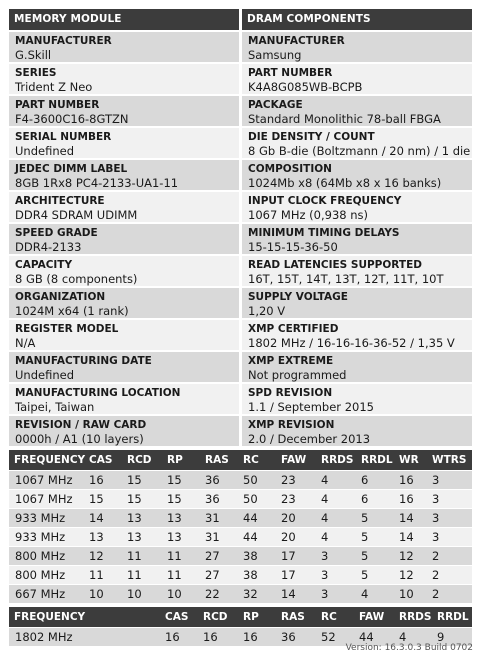 The width and height of the screenshot is (482, 659). Describe the element at coordinates (357, 367) in the screenshot. I see `info-field: XMP EXTREME Not programmed` at that location.